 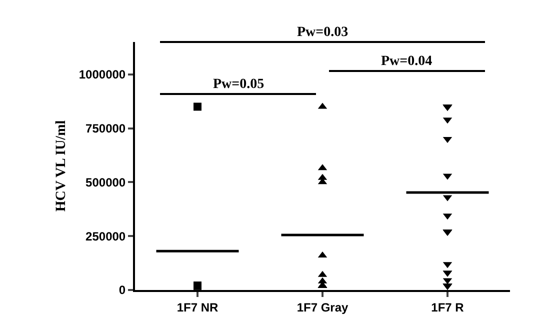 What do you see at coordinates (122, 290) in the screenshot?
I see `y-tick-label: 0` at bounding box center [122, 290].